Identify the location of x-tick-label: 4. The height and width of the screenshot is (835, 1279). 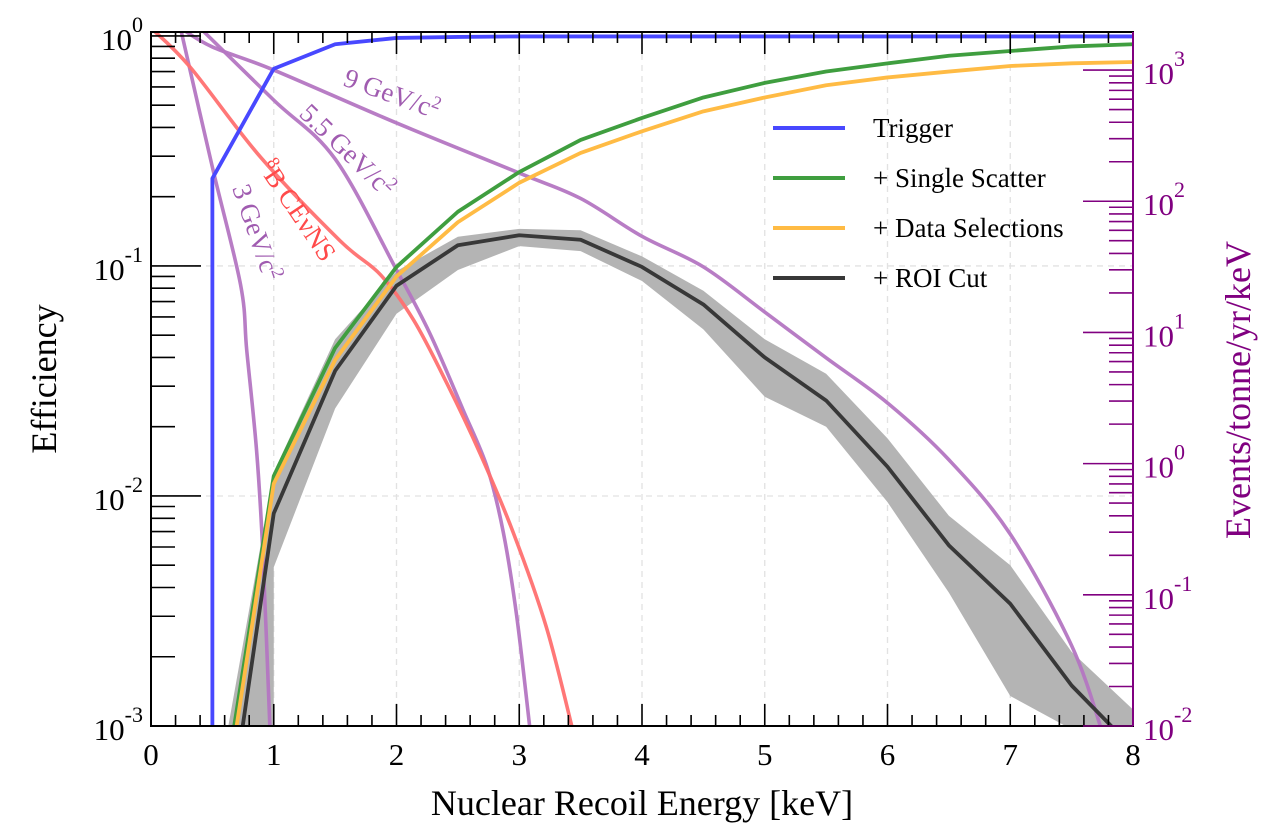
(642, 754).